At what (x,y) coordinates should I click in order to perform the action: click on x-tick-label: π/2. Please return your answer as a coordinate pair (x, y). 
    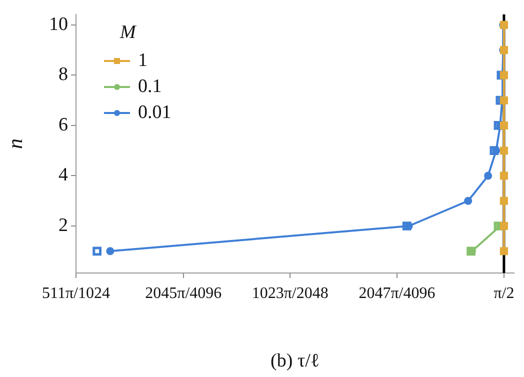
    Looking at the image, I should click on (504, 293).